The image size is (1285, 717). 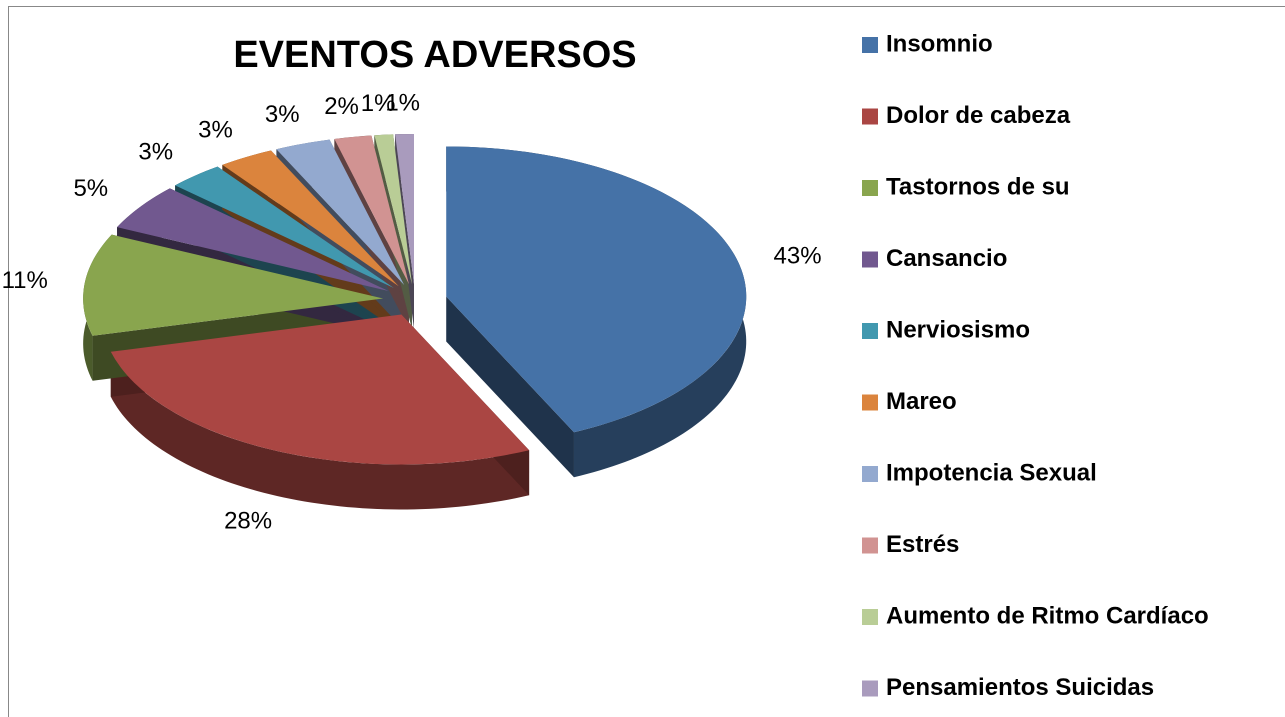 I want to click on data-label: 28%, so click(x=248, y=521).